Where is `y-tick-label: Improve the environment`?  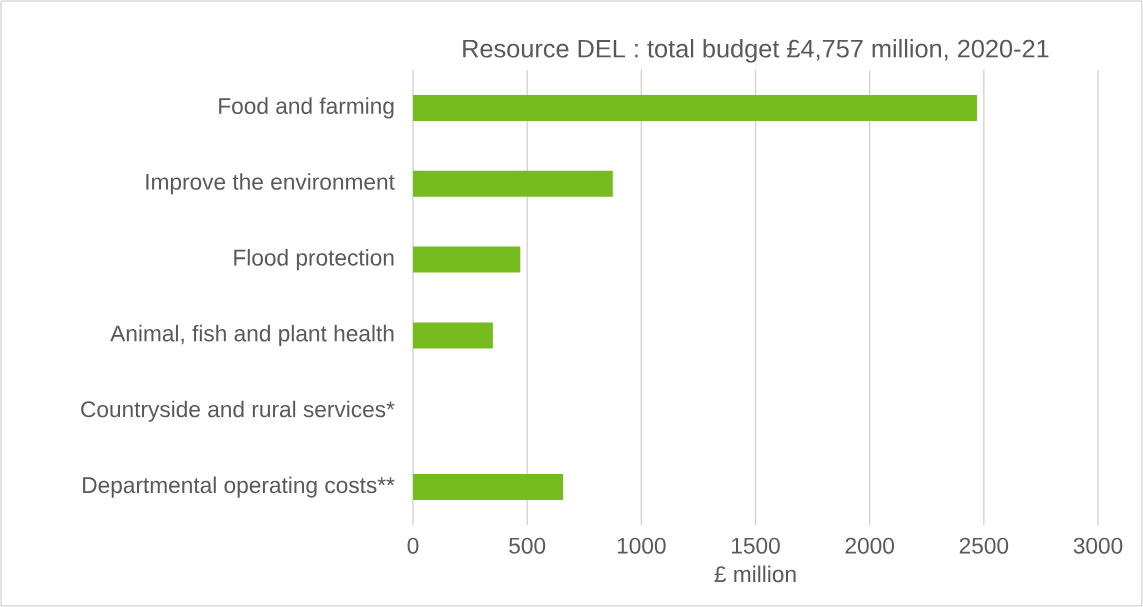
y-tick-label: Improve the environment is located at coordinates (270, 184).